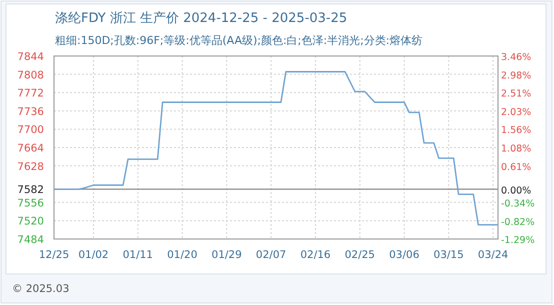 This screenshot has width=554, height=305. What do you see at coordinates (30, 57) in the screenshot?
I see `y-tick-label: 7844` at bounding box center [30, 57].